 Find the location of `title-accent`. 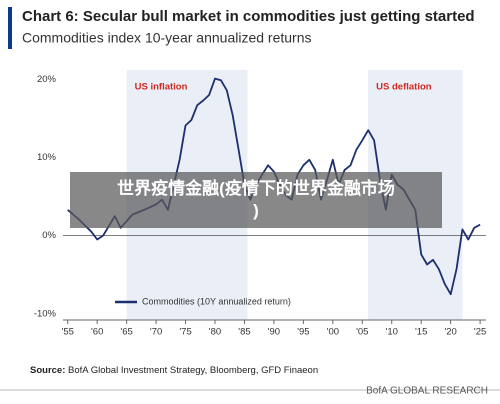

title-accent is located at coordinates (10, 28).